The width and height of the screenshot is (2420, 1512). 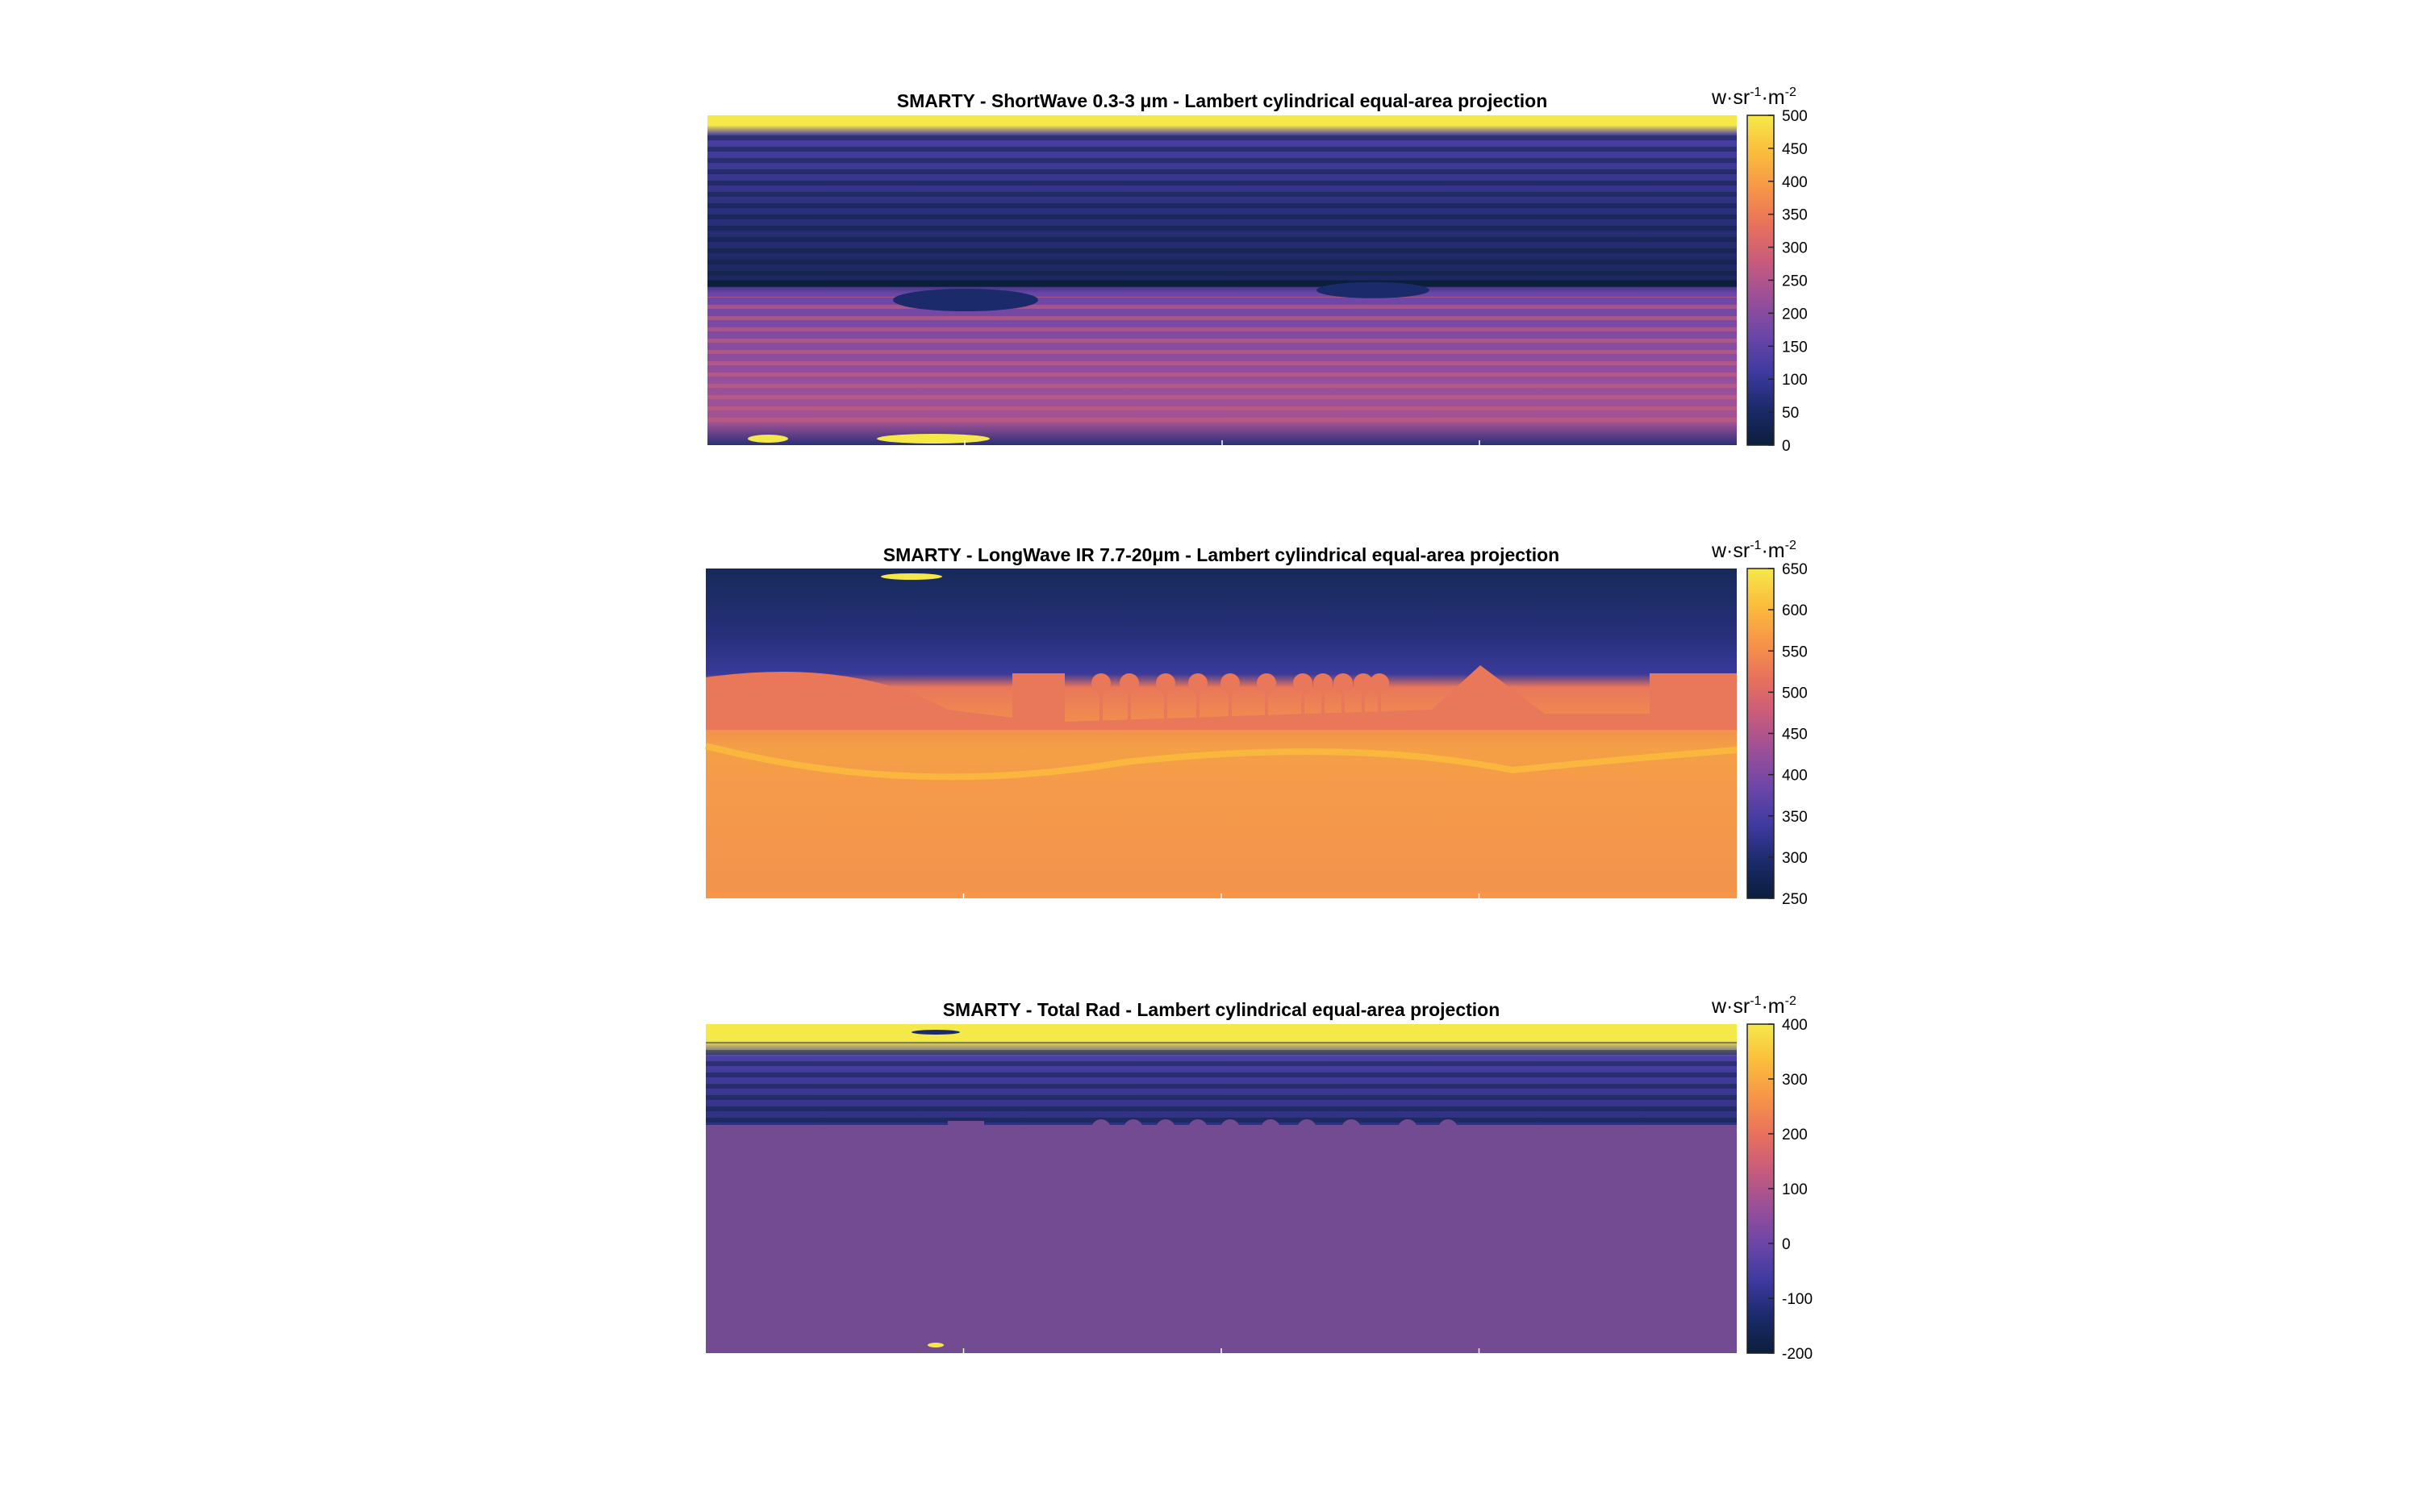 What do you see at coordinates (1795, 610) in the screenshot?
I see `colorbar-tick-label: 600` at bounding box center [1795, 610].